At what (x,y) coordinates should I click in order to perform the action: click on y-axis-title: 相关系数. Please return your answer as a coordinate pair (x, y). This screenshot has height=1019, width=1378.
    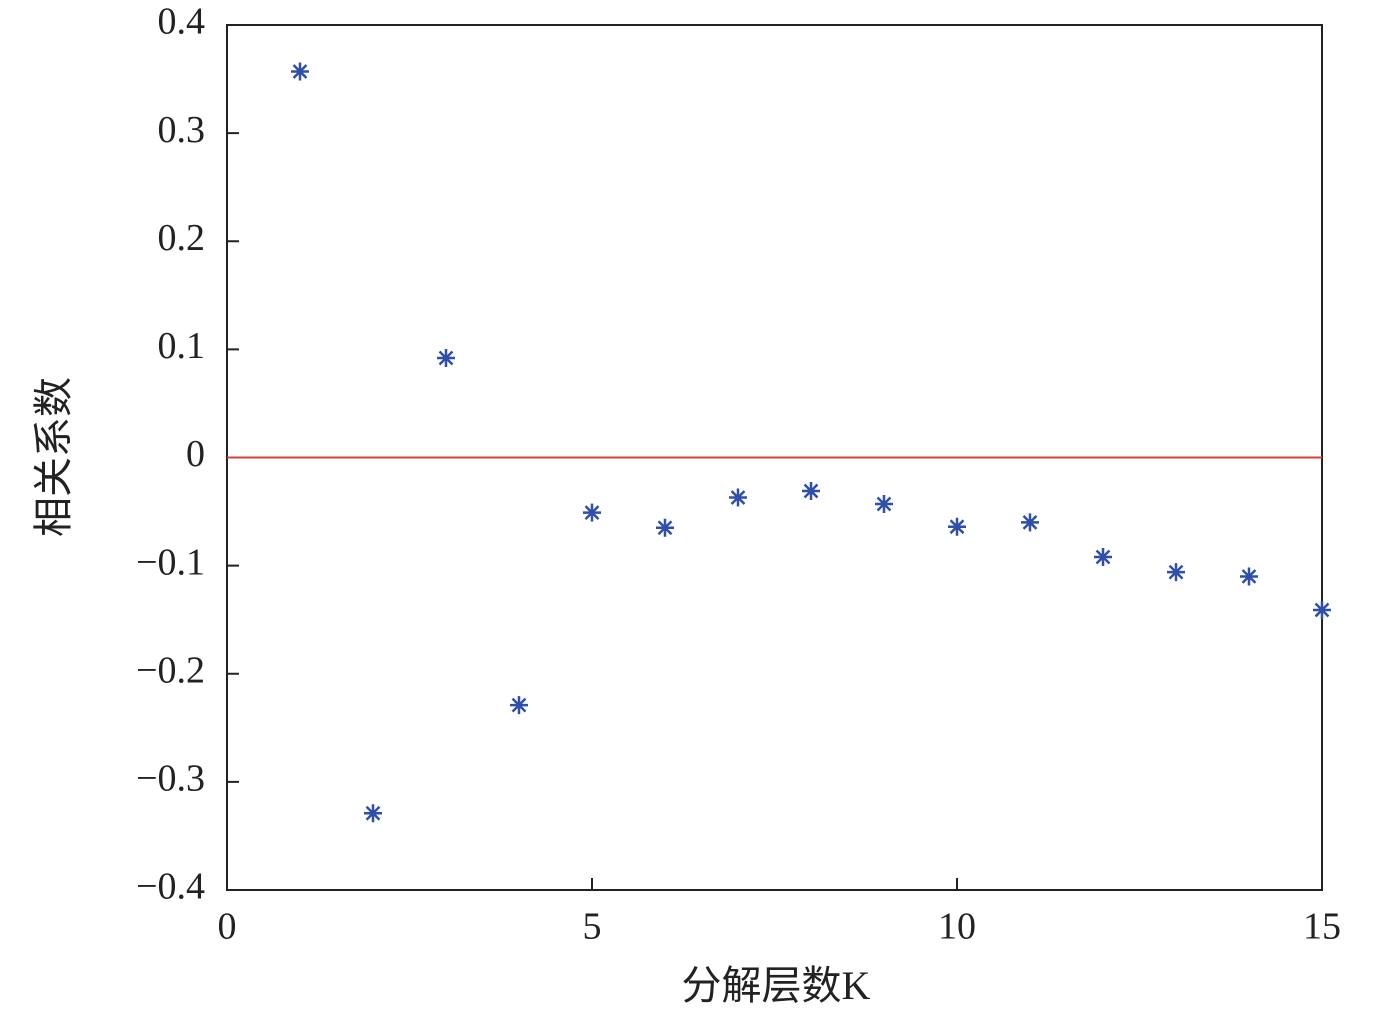
    Looking at the image, I should click on (53, 457).